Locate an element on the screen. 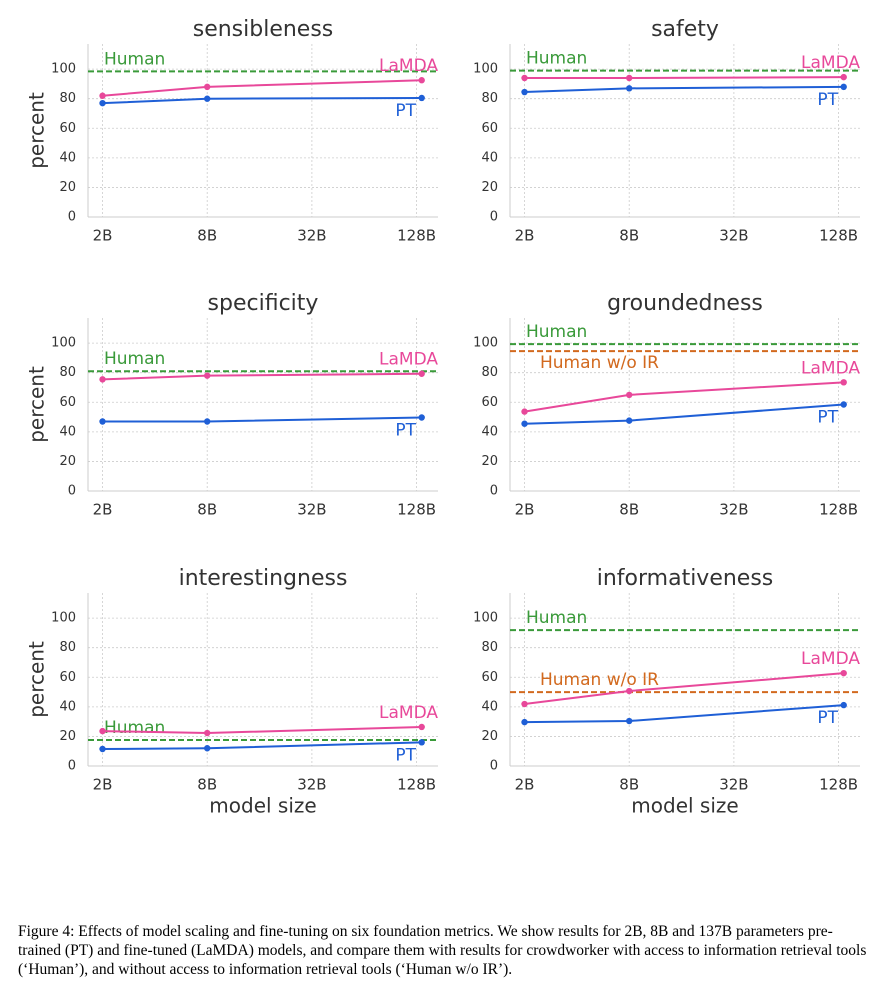 The image size is (885, 996). chart-title: informativeness is located at coordinates (685, 578).